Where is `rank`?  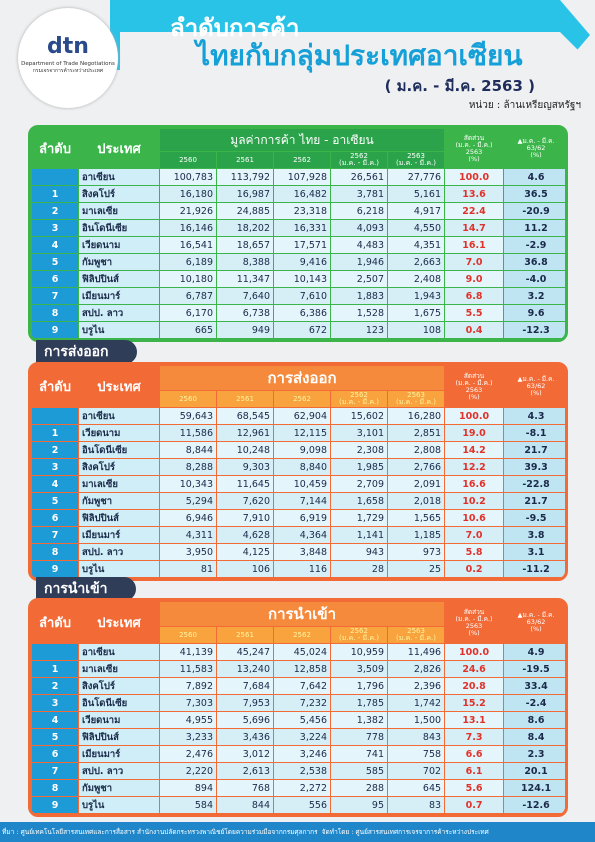
rank is located at coordinates (55, 416).